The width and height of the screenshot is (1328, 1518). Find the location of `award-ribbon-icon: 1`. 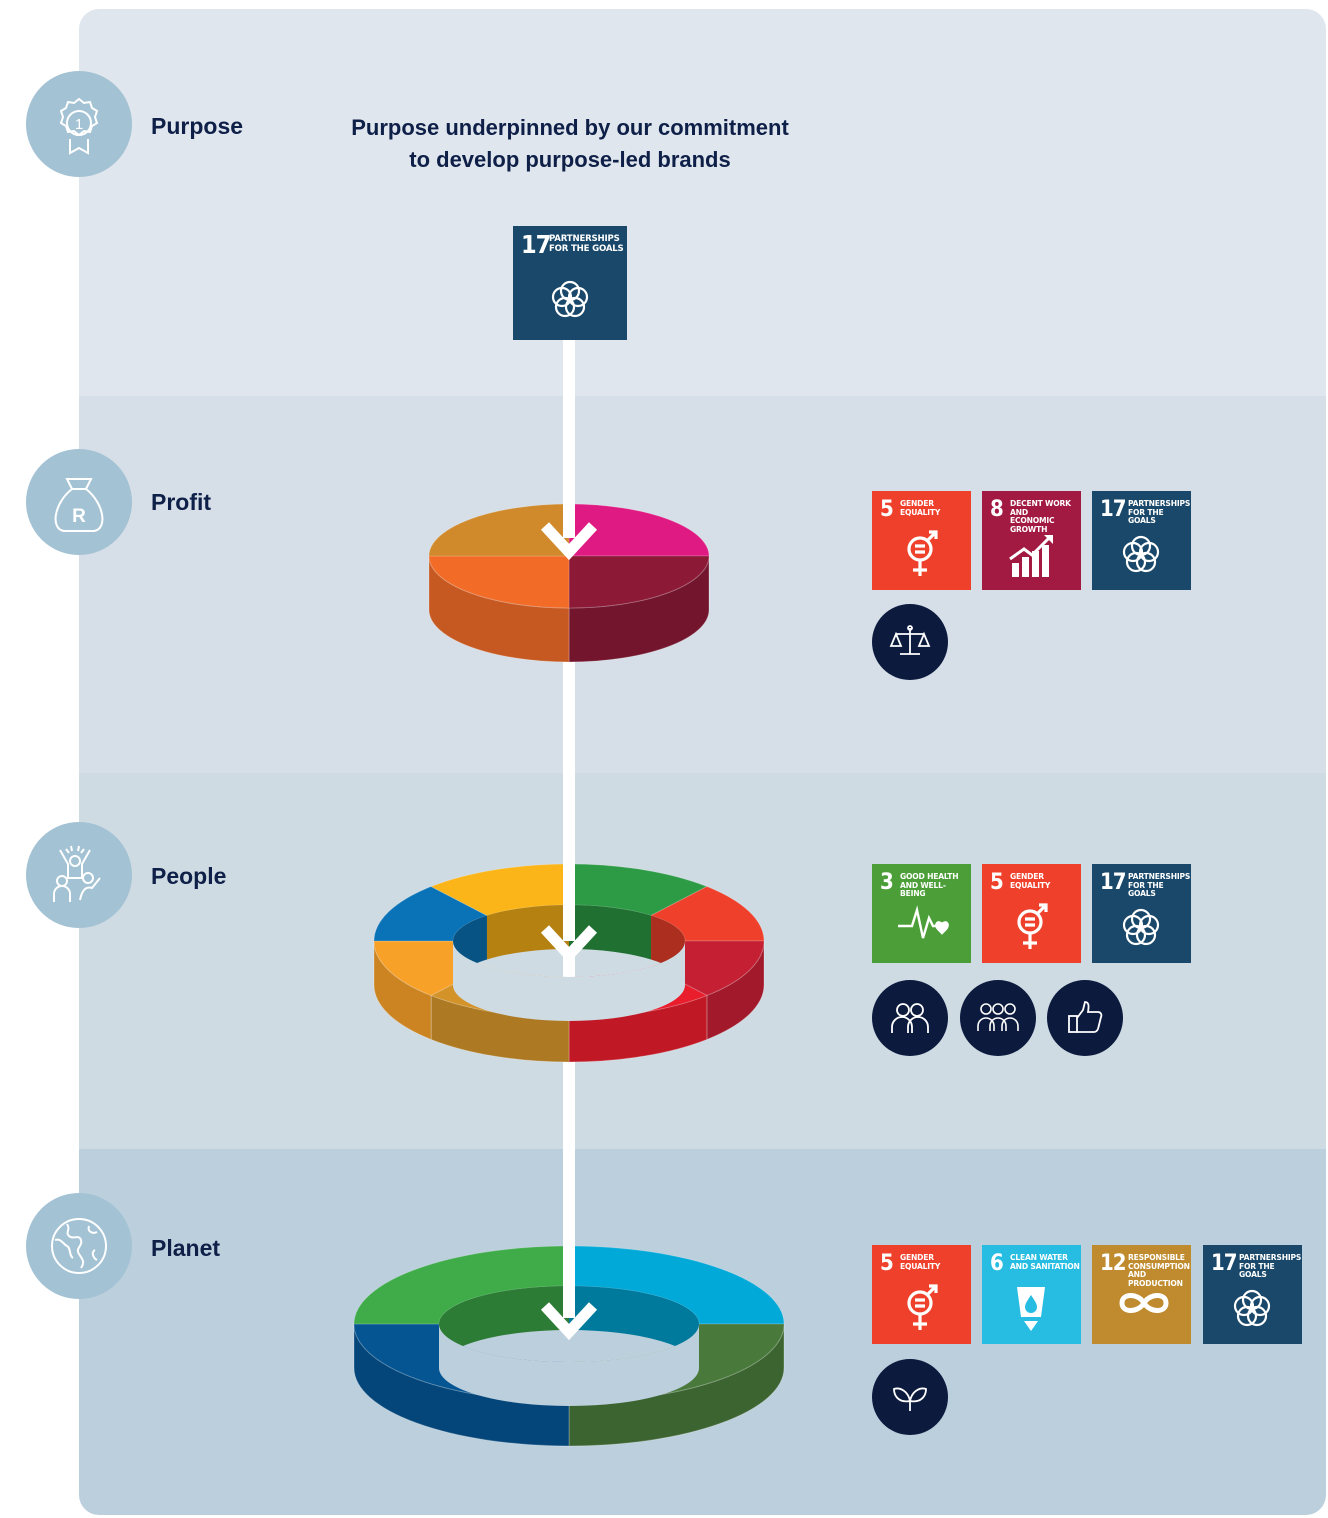

award-ribbon-icon: 1 is located at coordinates (79, 124).